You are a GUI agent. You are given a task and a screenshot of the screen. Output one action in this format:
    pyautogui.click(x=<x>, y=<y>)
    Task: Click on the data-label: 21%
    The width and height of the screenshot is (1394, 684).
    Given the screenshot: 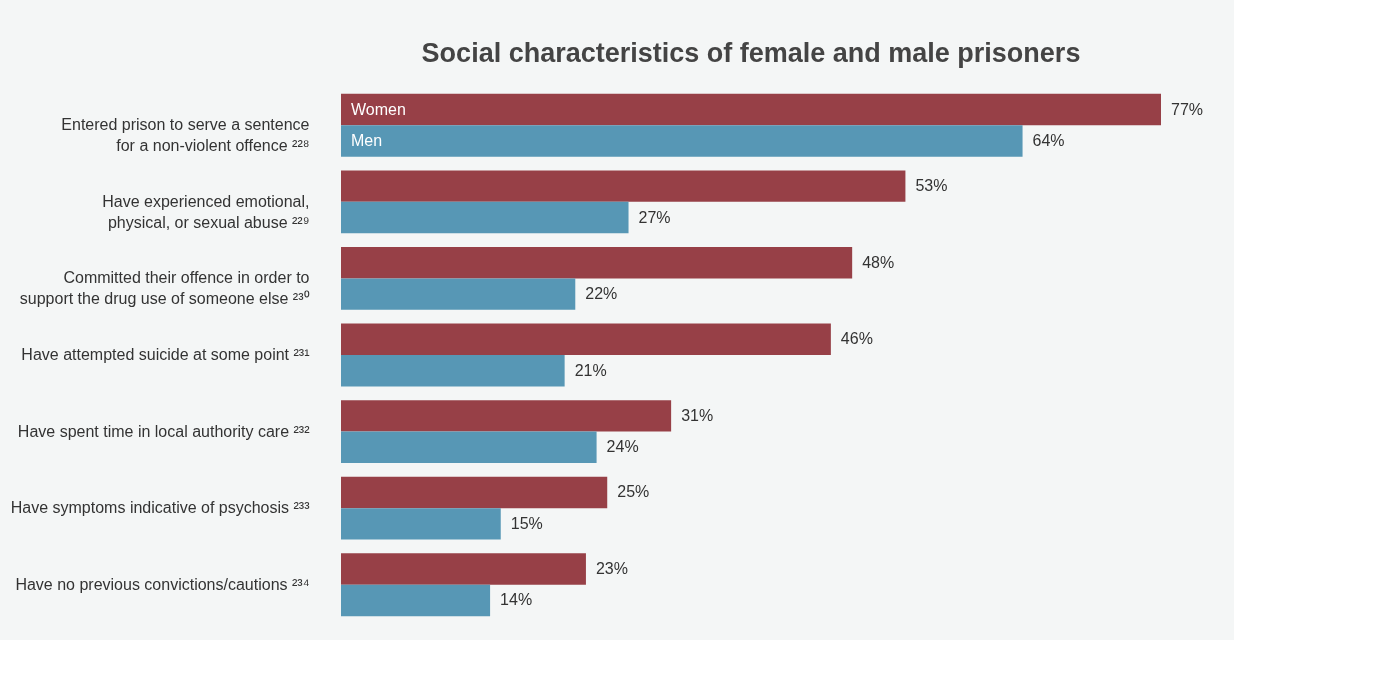 What is the action you would take?
    pyautogui.click(x=590, y=370)
    